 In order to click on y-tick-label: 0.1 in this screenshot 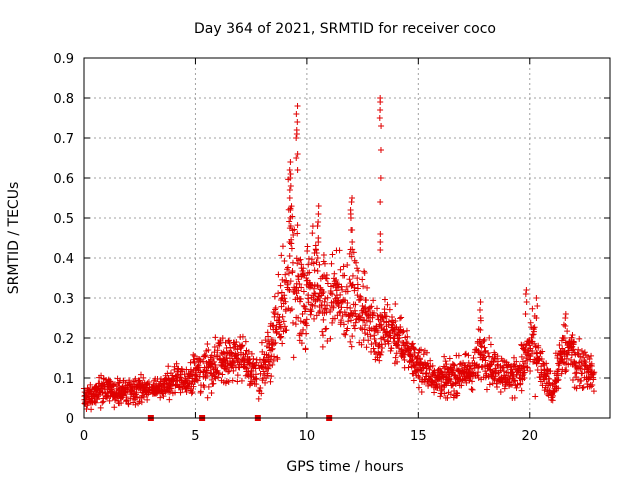, I will do `click(63, 379)`.